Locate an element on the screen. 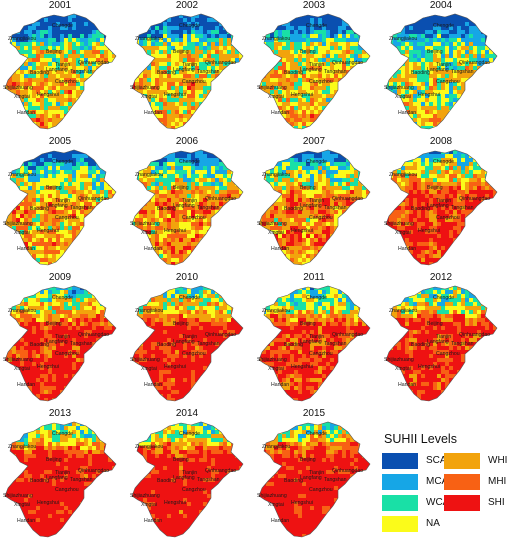  legend-item-mca: MCA is located at coordinates (415, 481).